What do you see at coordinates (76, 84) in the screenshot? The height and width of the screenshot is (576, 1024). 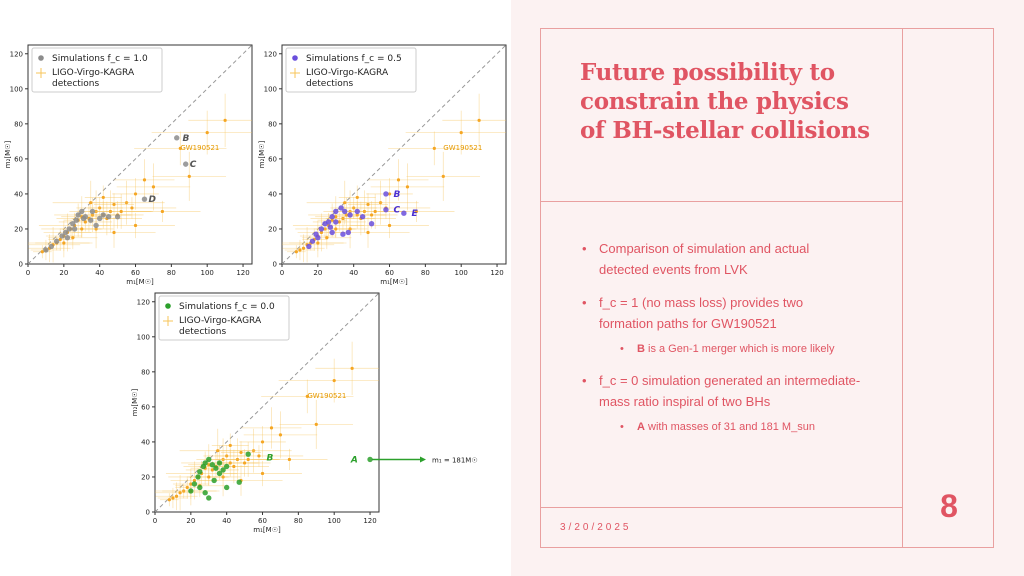 I see `legend-ligo-label-2: detections` at bounding box center [76, 84].